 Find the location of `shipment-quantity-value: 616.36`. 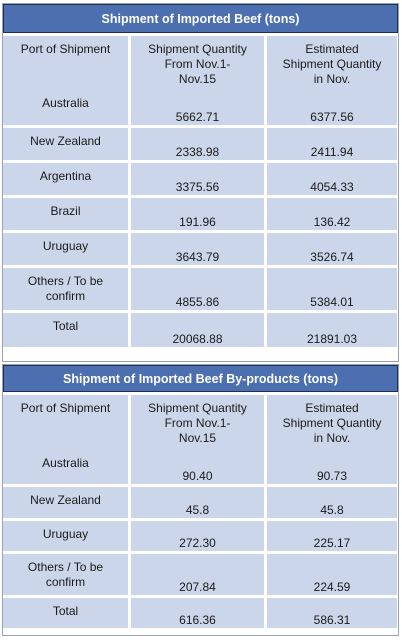

shipment-quantity-value: 616.36 is located at coordinates (197, 620).